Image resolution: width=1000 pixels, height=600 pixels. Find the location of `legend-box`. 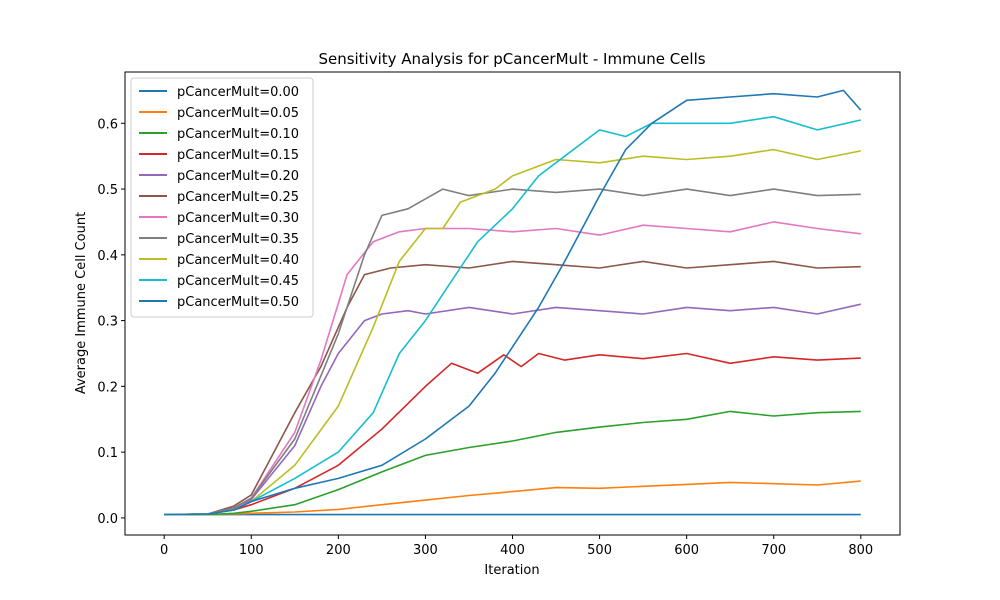

legend-box is located at coordinates (222, 197).